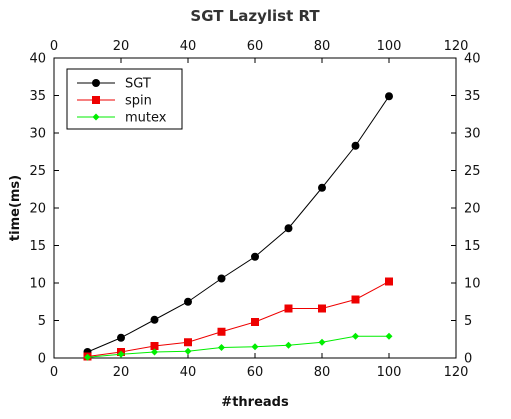 Image resolution: width=511 pixels, height=419 pixels. I want to click on series-line-mutex, so click(238, 346).